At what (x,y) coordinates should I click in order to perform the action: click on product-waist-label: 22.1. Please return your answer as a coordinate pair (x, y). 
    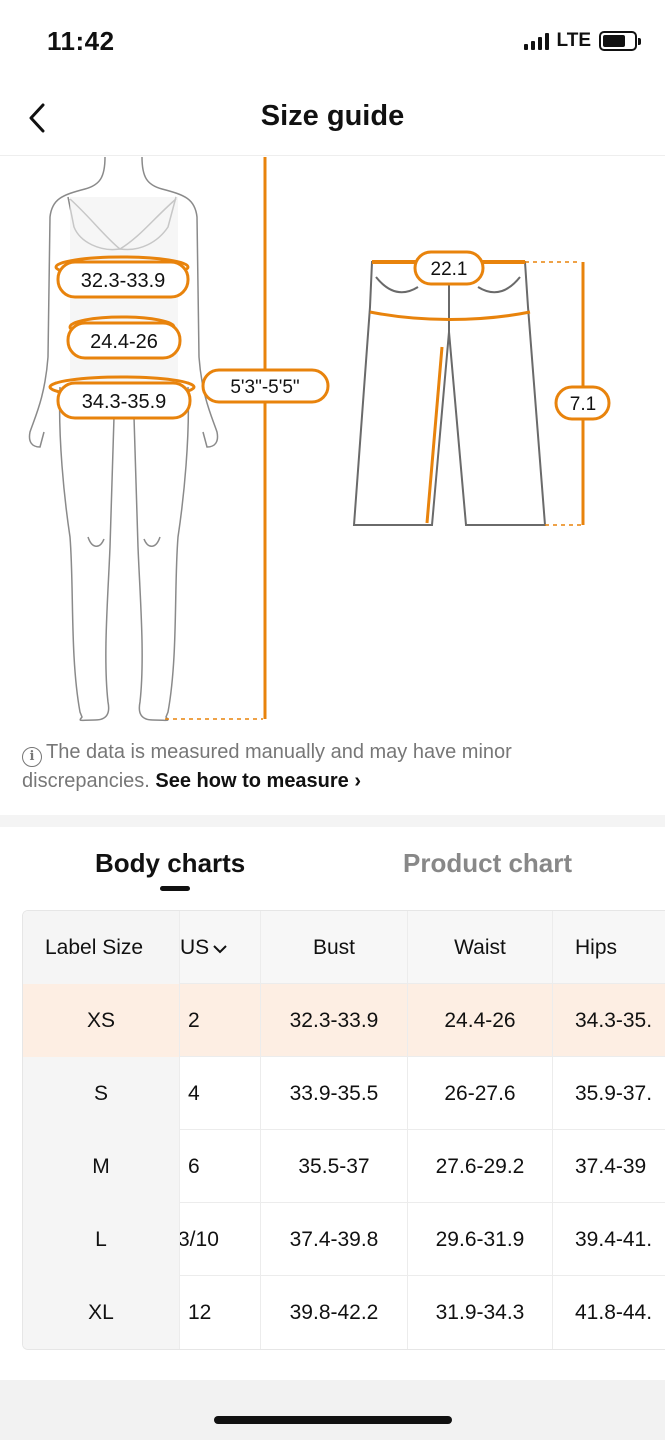
    Looking at the image, I should click on (449, 269).